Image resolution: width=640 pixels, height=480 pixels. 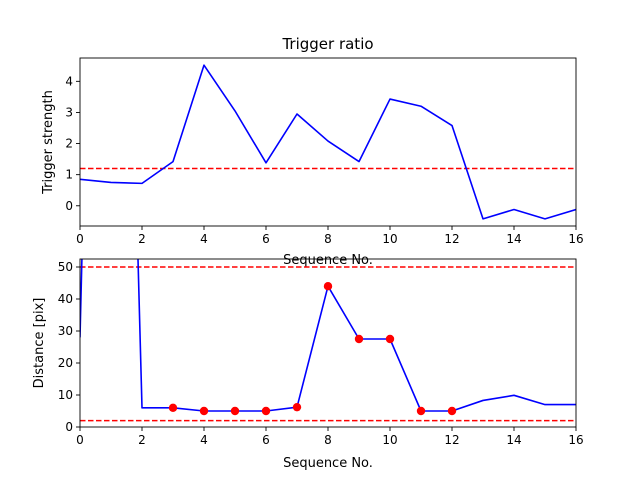 What do you see at coordinates (39, 343) in the screenshot?
I see `y-axis-label: Distance [pix]` at bounding box center [39, 343].